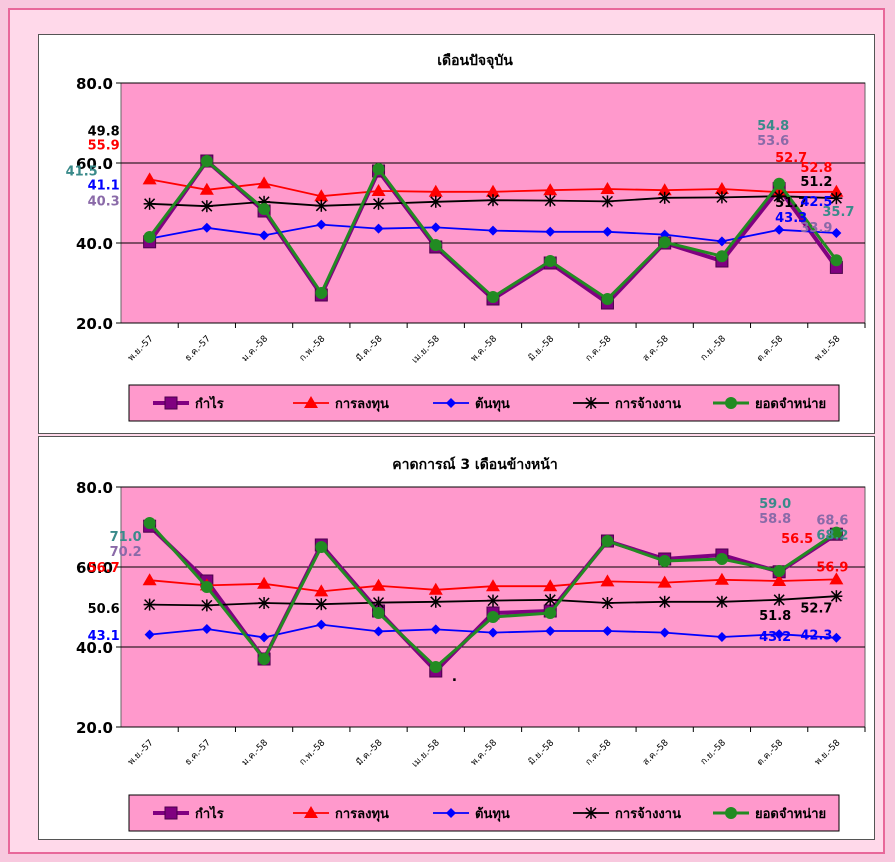 The image size is (895, 862). Describe the element at coordinates (797, 539) in the screenshot. I see `data-label: 56.5` at that location.